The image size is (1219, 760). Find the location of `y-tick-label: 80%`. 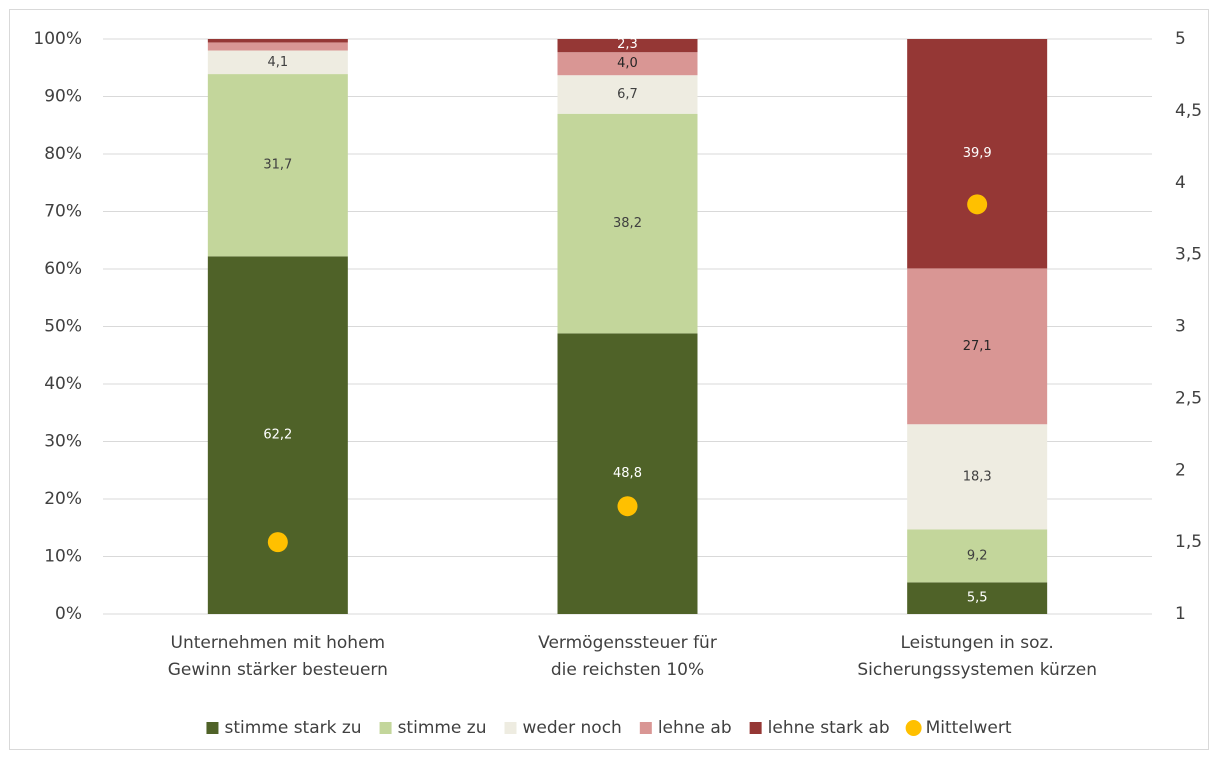

y-tick-label: 80% is located at coordinates (63, 154).